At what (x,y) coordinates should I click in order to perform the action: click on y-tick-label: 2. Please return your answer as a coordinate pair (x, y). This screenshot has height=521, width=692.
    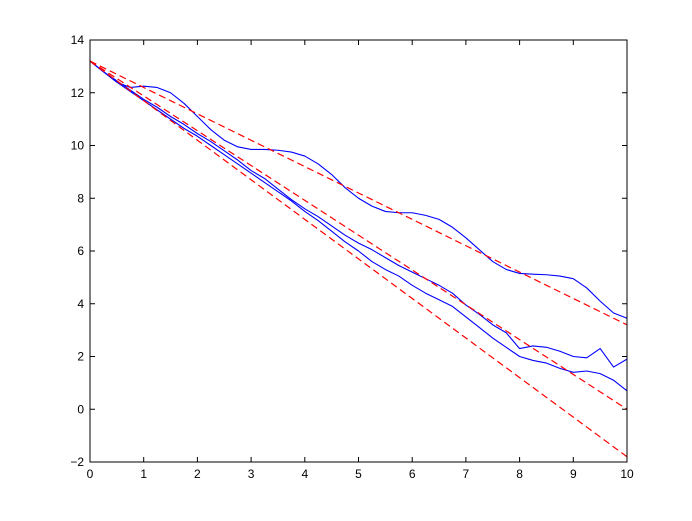
    Looking at the image, I should click on (80, 357).